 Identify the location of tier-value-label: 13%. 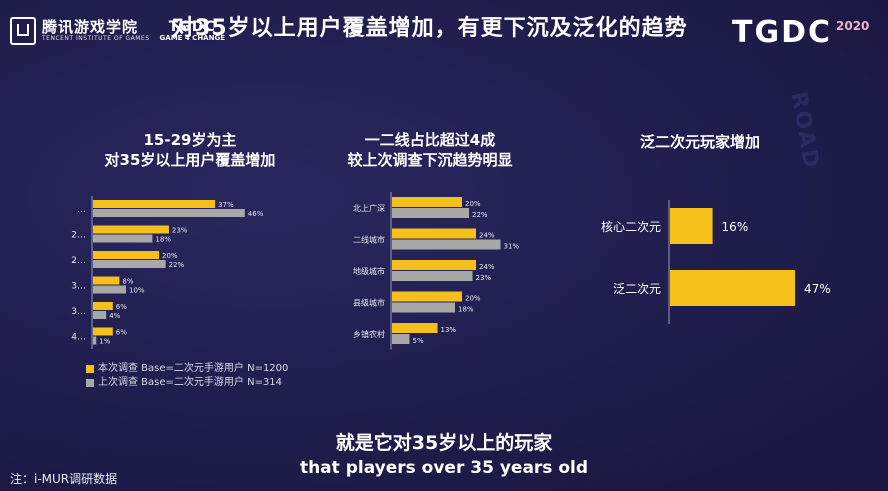
(449, 330).